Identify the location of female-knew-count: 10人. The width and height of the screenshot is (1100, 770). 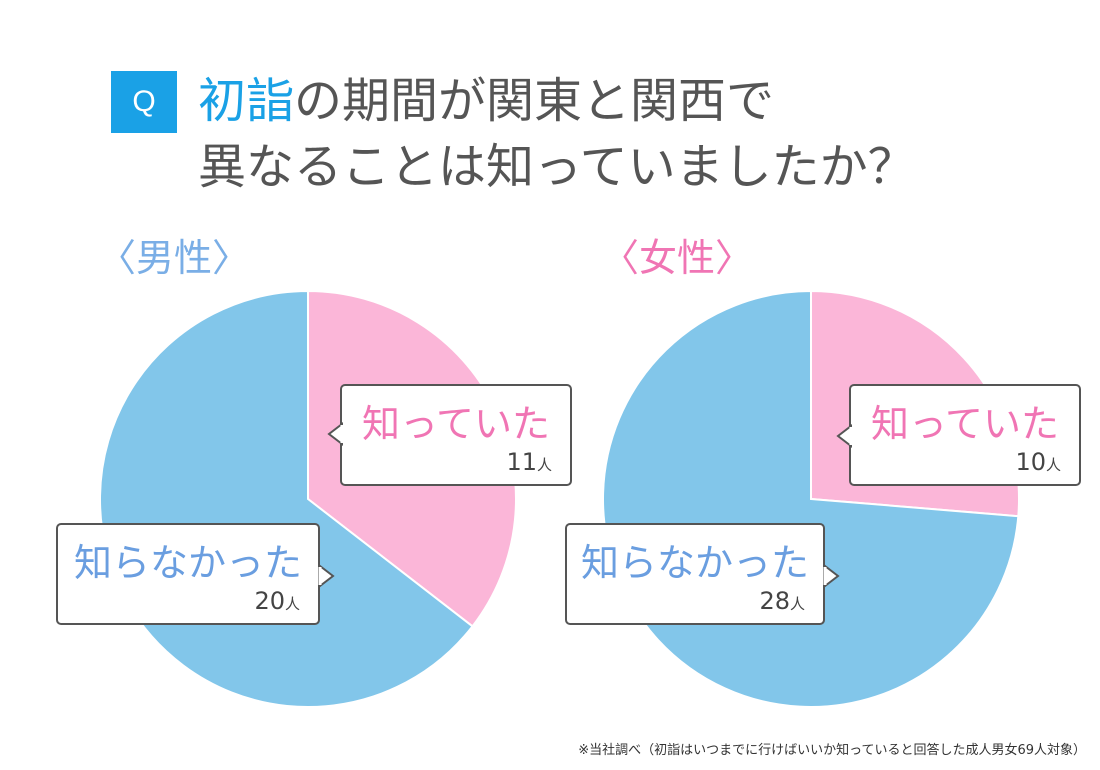
(1038, 463).